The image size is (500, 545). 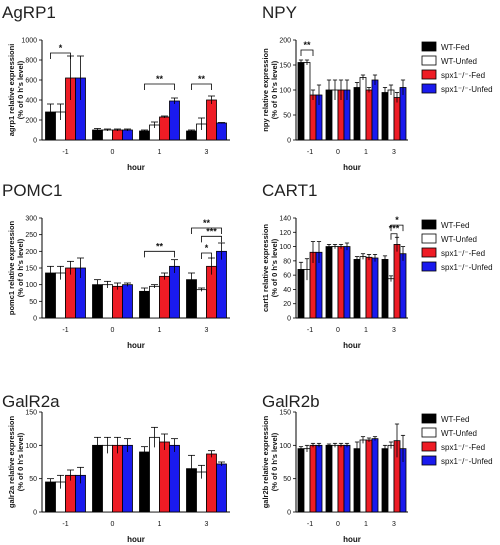 What do you see at coordinates (285, 233) in the screenshot?
I see `y-tick-label: 120` at bounding box center [285, 233].